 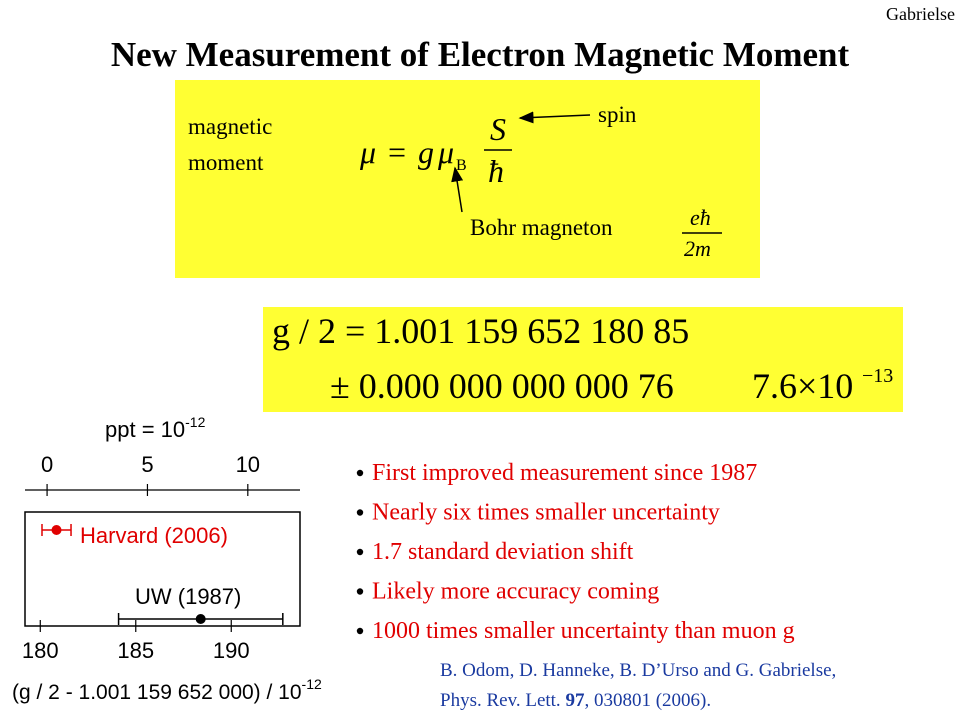 What do you see at coordinates (877, 376) in the screenshot?
I see `exponent: −13` at bounding box center [877, 376].